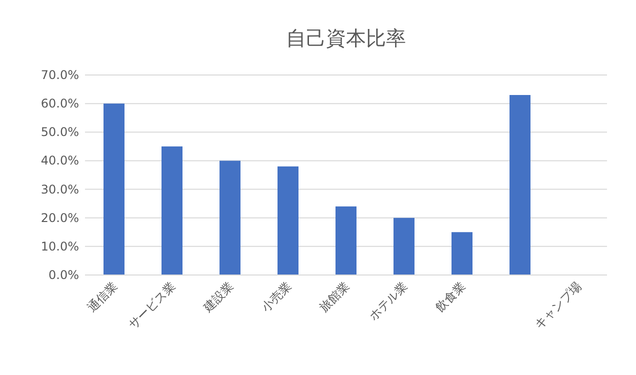 The width and height of the screenshot is (636, 375). What do you see at coordinates (59, 217) in the screenshot?
I see `y-tick-label: 20.0%` at bounding box center [59, 217].